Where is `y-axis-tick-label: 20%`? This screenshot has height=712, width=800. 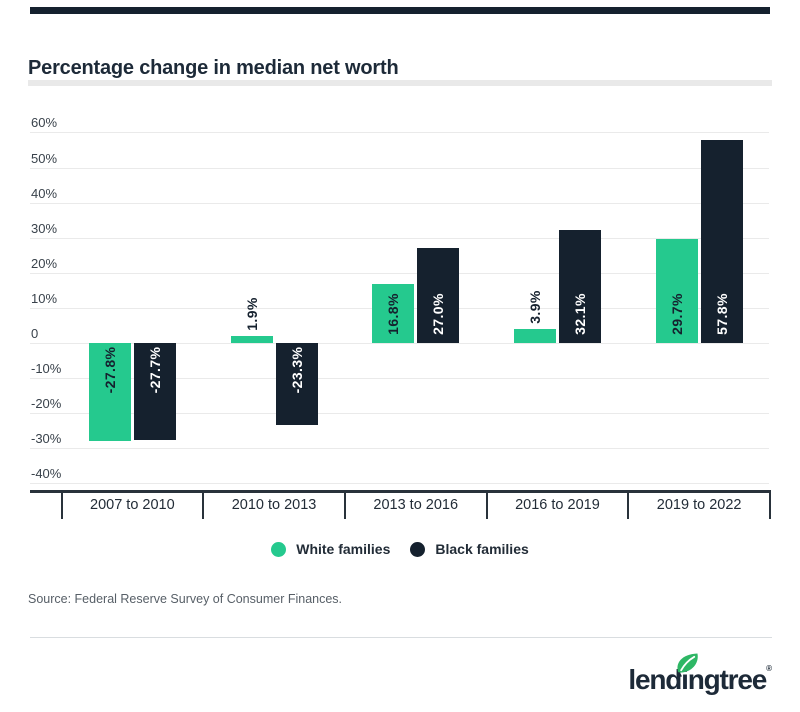
y-axis-tick-label: 20% is located at coordinates (44, 263).